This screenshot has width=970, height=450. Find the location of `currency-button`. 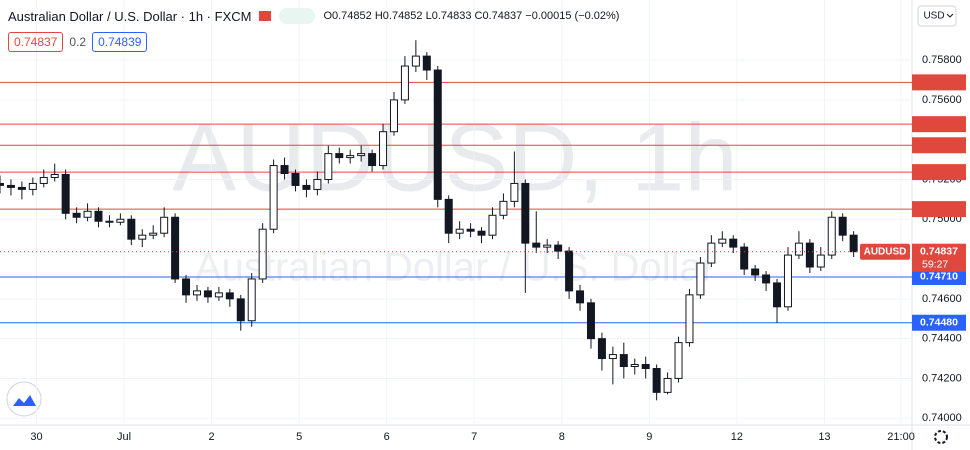

currency-button is located at coordinates (937, 16).